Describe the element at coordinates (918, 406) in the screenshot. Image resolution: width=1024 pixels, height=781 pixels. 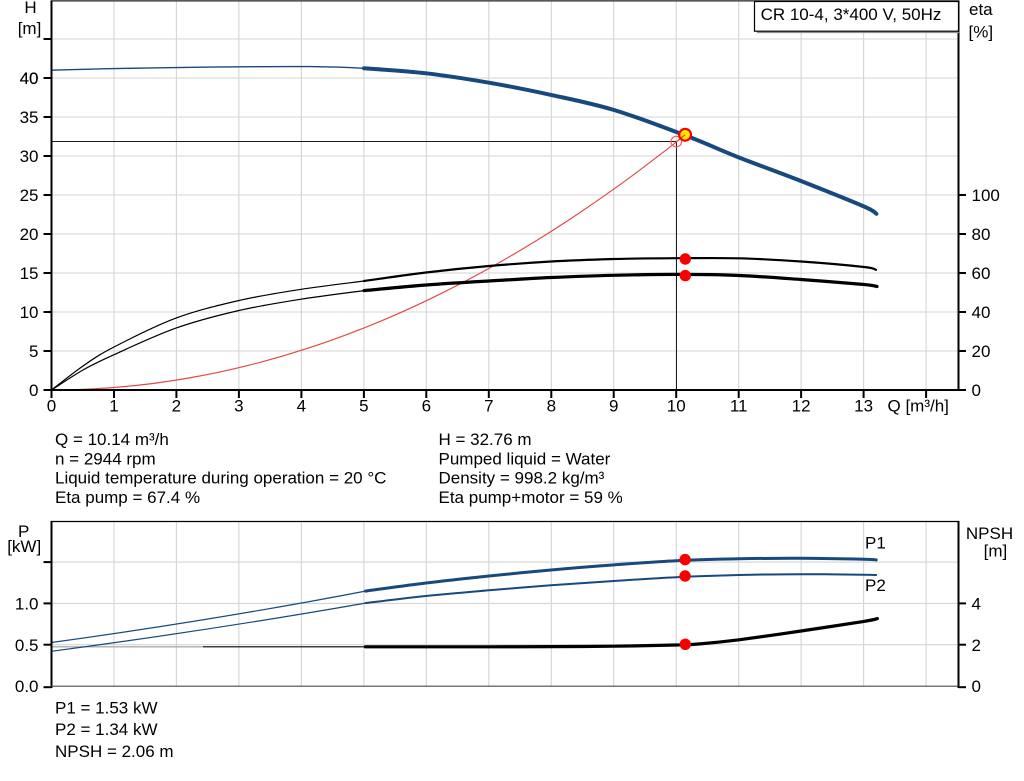
I see `svg-text: Q [m³/h]` at that location.